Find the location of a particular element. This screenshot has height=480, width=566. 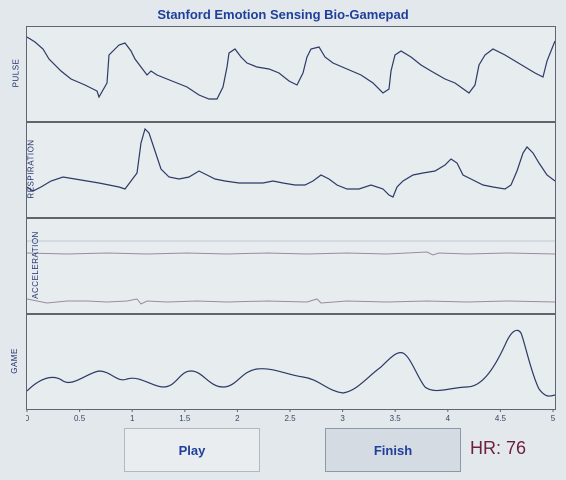

game-trace is located at coordinates (291, 363).